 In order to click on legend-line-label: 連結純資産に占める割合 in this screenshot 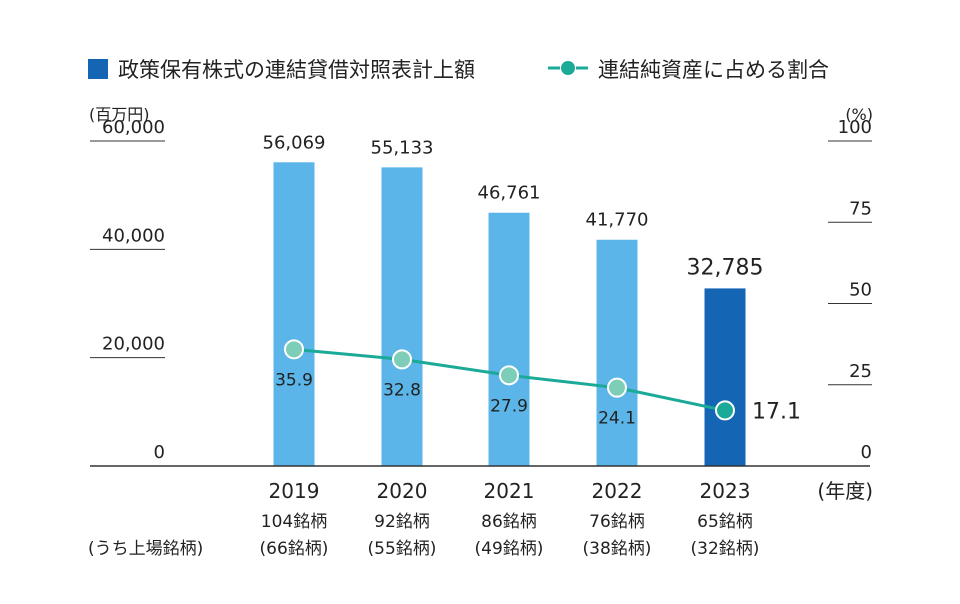, I will do `click(713, 70)`.